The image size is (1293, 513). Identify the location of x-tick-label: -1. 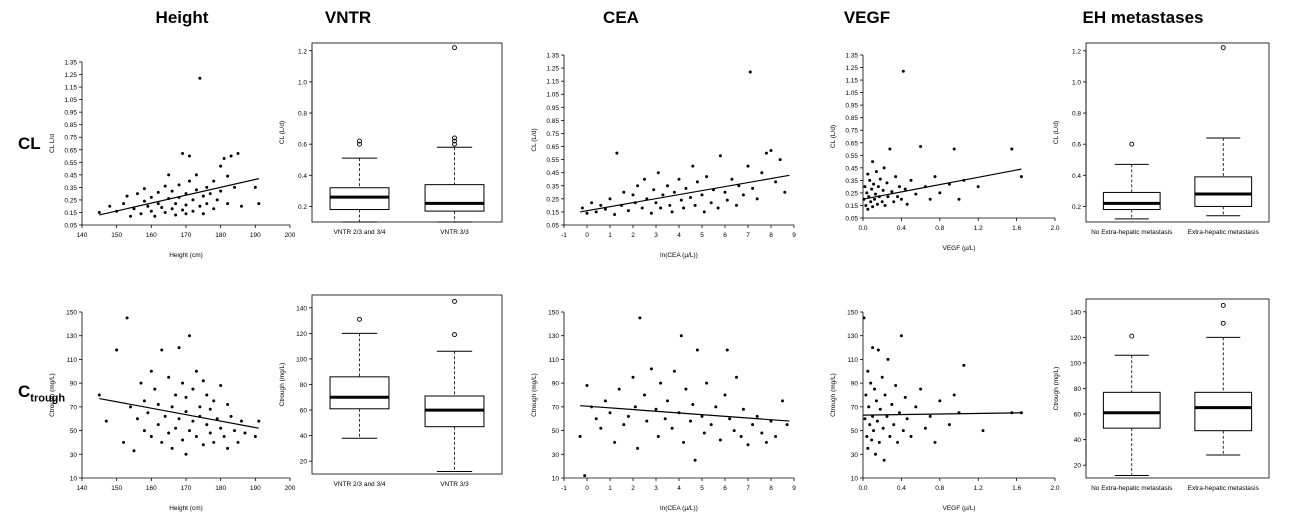
(564, 488).